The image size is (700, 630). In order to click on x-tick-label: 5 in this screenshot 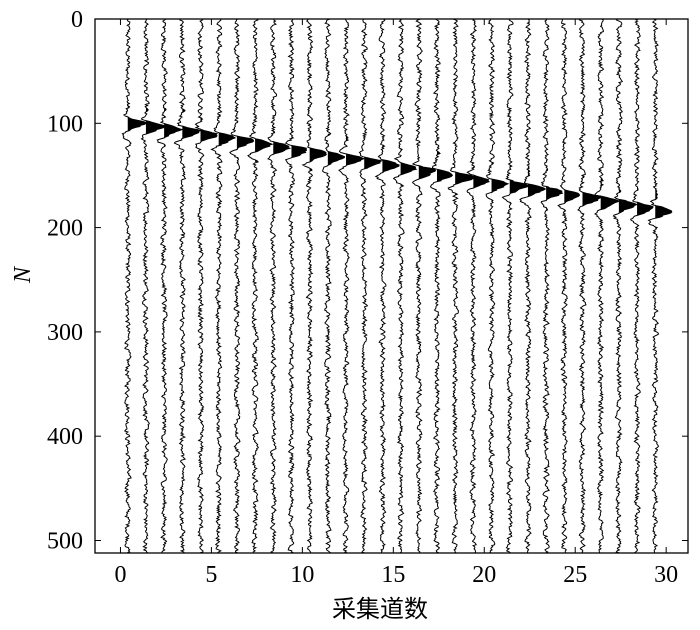, I will do `click(211, 575)`.